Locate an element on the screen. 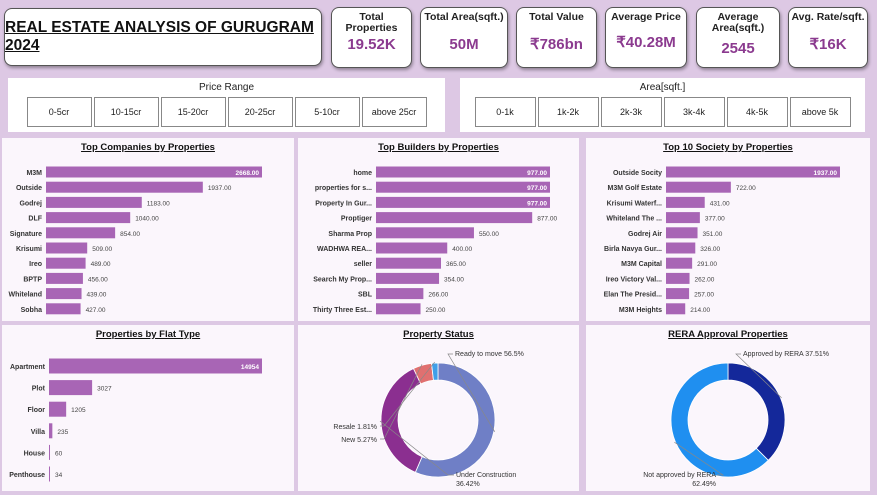 This screenshot has width=877, height=495. kpi-value: 50M is located at coordinates (464, 44).